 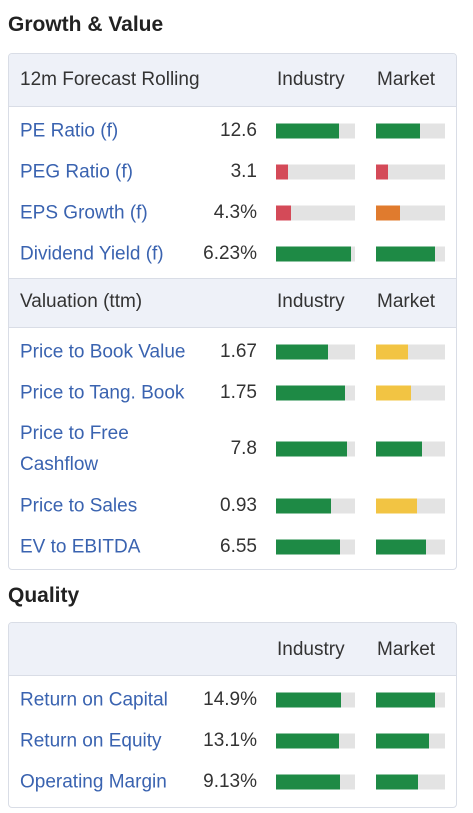 I want to click on metric-value: 4.3%, so click(x=235, y=212).